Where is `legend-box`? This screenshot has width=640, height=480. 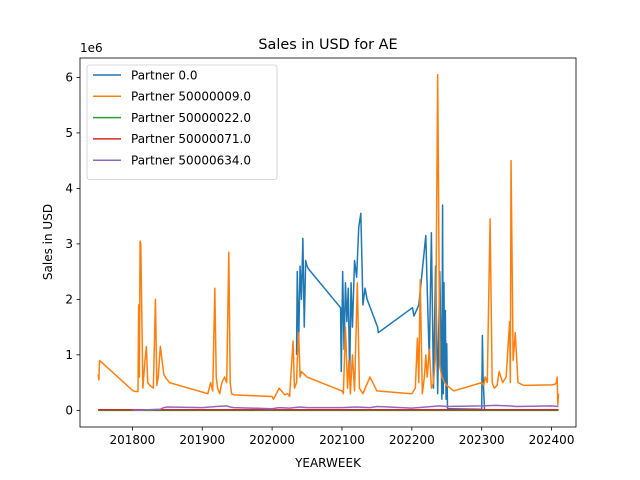
legend-box is located at coordinates (182, 122).